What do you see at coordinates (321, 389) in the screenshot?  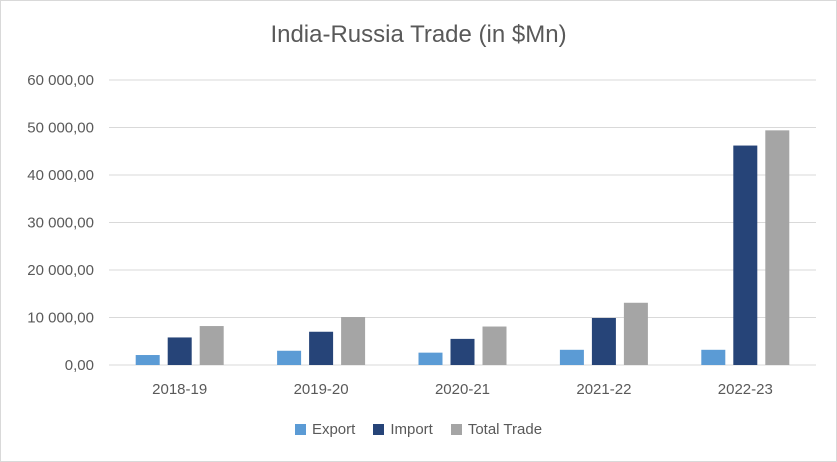 I see `x-tick-label: 2019-20` at bounding box center [321, 389].